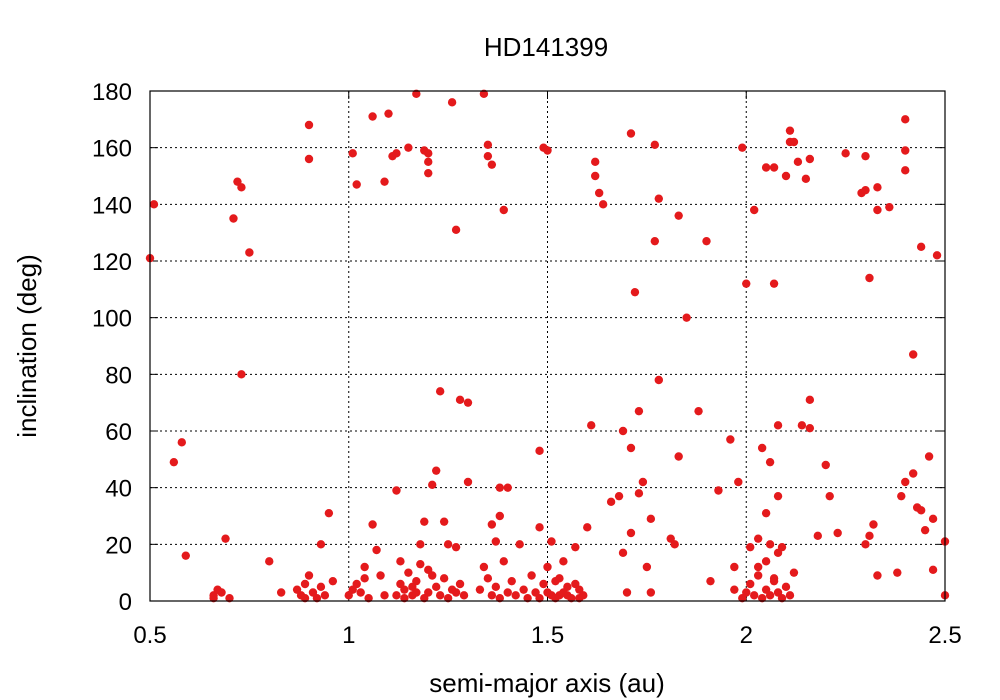 This screenshot has height=700, width=1000. I want to click on y-tick-label: 40, so click(118, 489).